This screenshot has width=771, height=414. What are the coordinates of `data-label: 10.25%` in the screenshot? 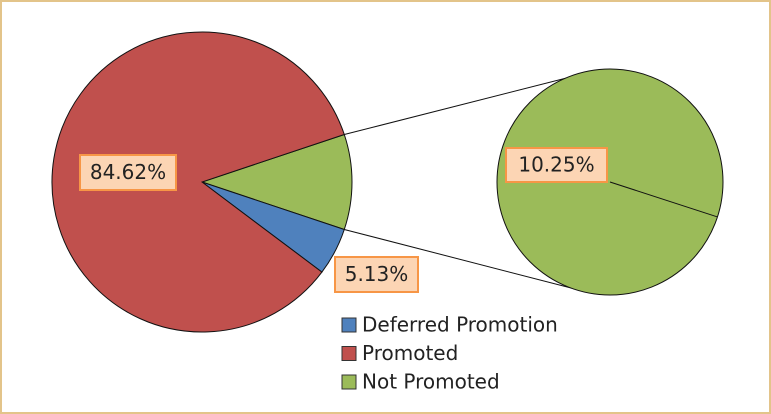 It's located at (556, 165).